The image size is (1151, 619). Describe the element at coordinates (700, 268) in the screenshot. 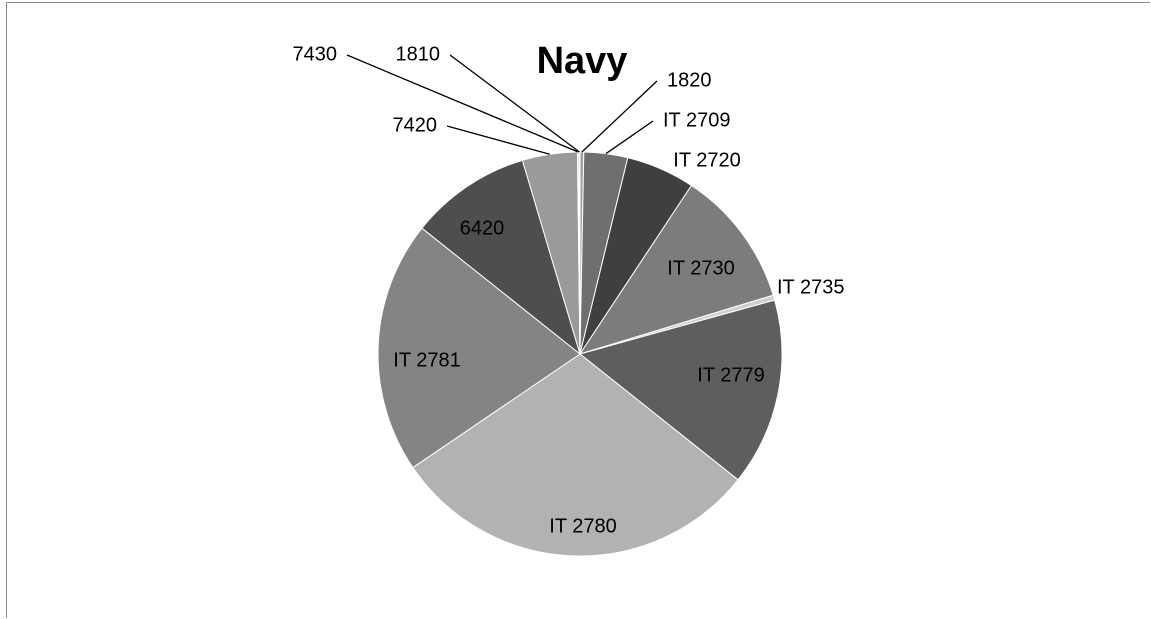

I see `slice-label-it-2730: IT 2730` at that location.